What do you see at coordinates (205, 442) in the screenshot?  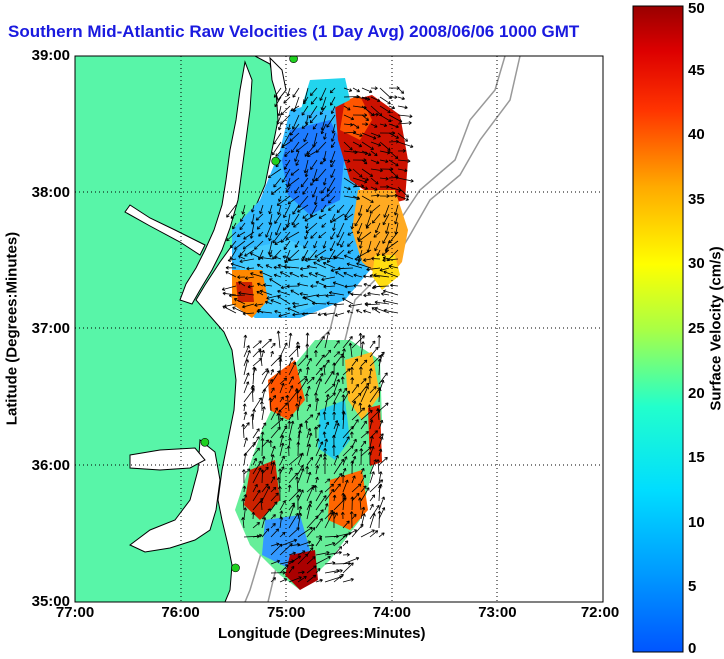 I see `radar-station-marker` at bounding box center [205, 442].